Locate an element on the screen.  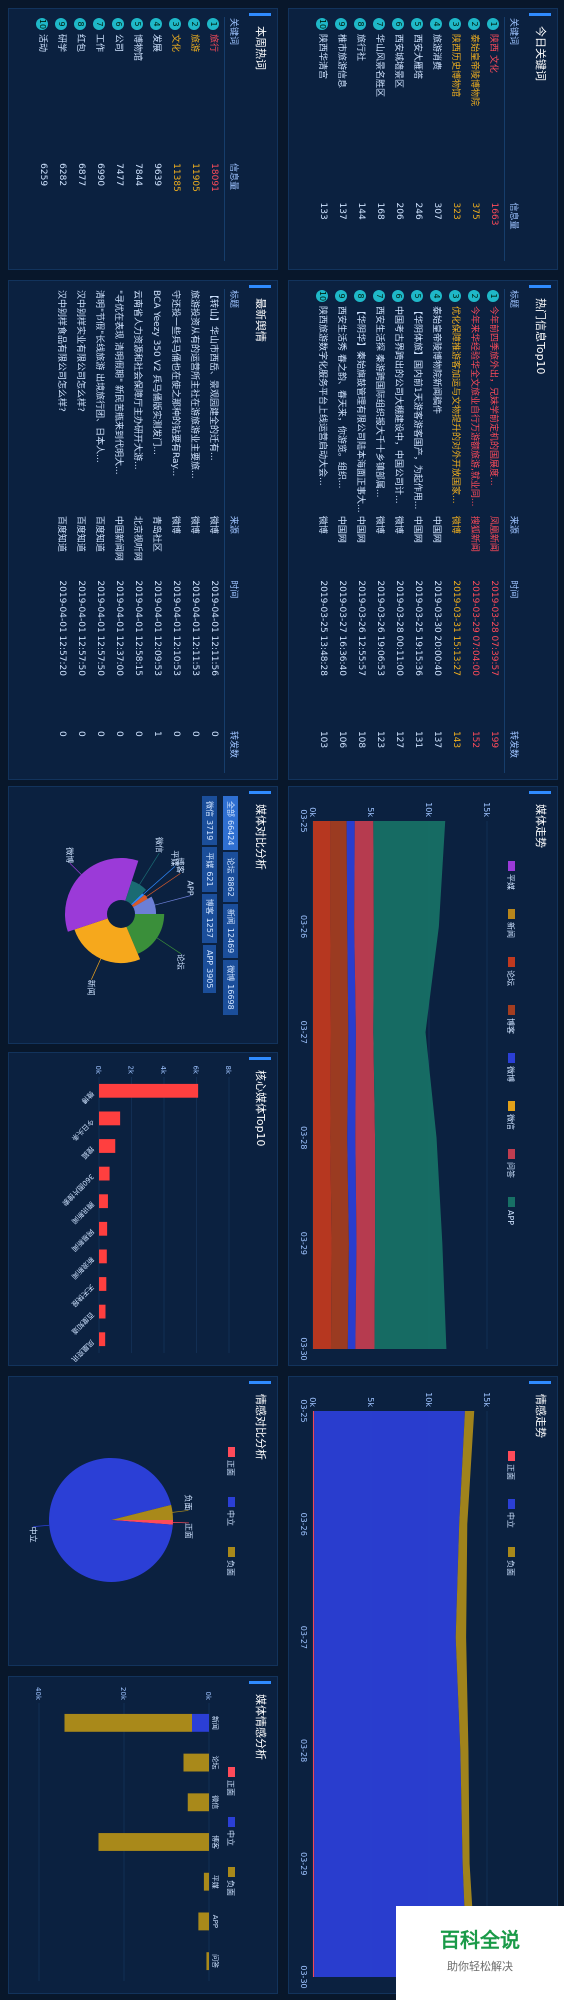
bar-平媒-负面 is located at coordinates (206, 1881).